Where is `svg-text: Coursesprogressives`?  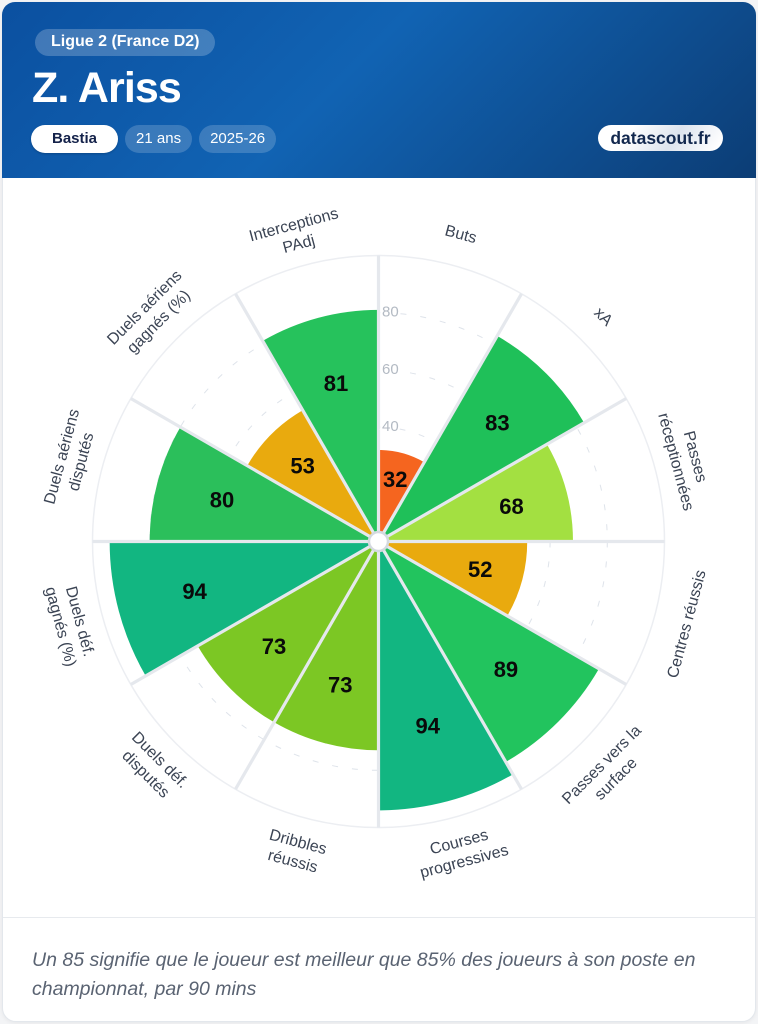
svg-text: Coursesprogressives is located at coordinates (461, 852).